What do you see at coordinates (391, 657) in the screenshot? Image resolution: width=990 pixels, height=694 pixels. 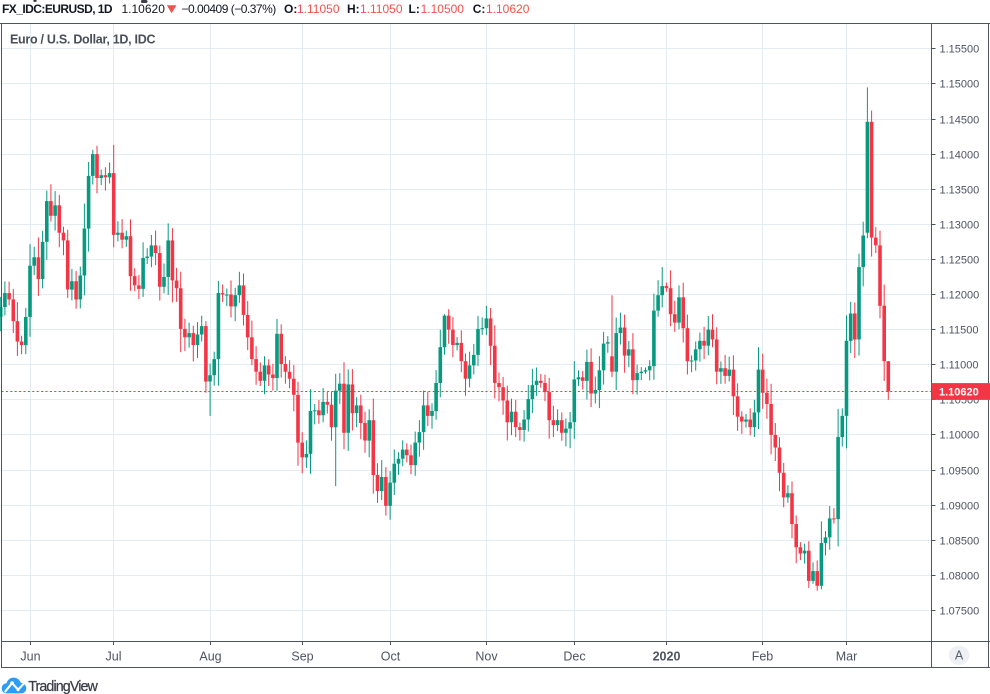 I see `svg-text: Oct` at bounding box center [391, 657].